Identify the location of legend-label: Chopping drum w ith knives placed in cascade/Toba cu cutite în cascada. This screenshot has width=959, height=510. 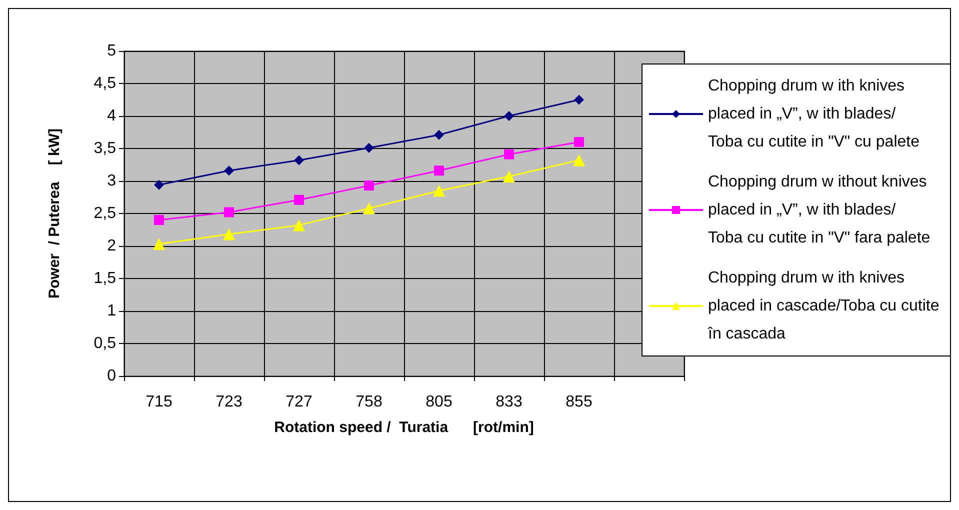
(825, 306).